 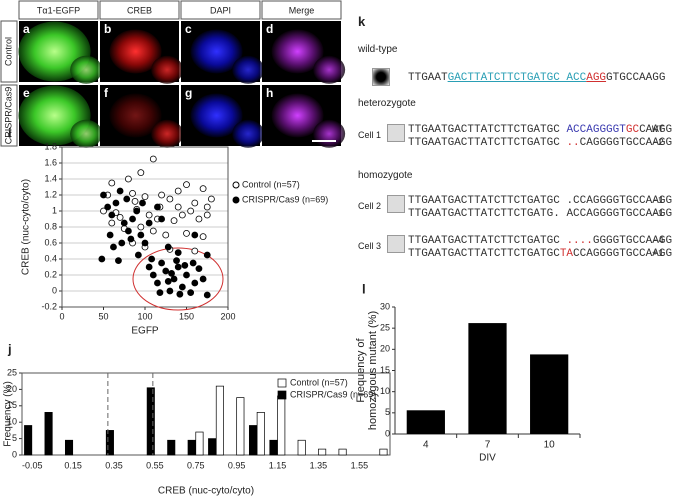 What do you see at coordinates (385, 306) in the screenshot?
I see `y-tick-label: 30` at bounding box center [385, 306].